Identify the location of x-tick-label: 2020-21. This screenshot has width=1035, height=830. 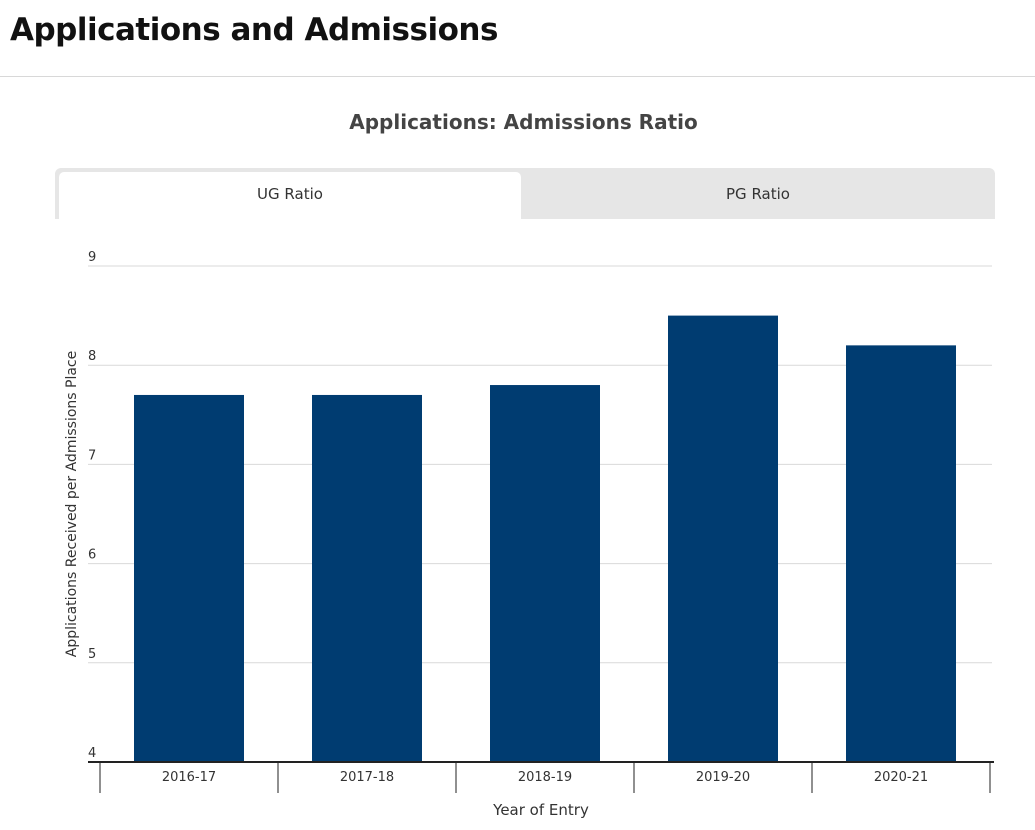
(901, 777).